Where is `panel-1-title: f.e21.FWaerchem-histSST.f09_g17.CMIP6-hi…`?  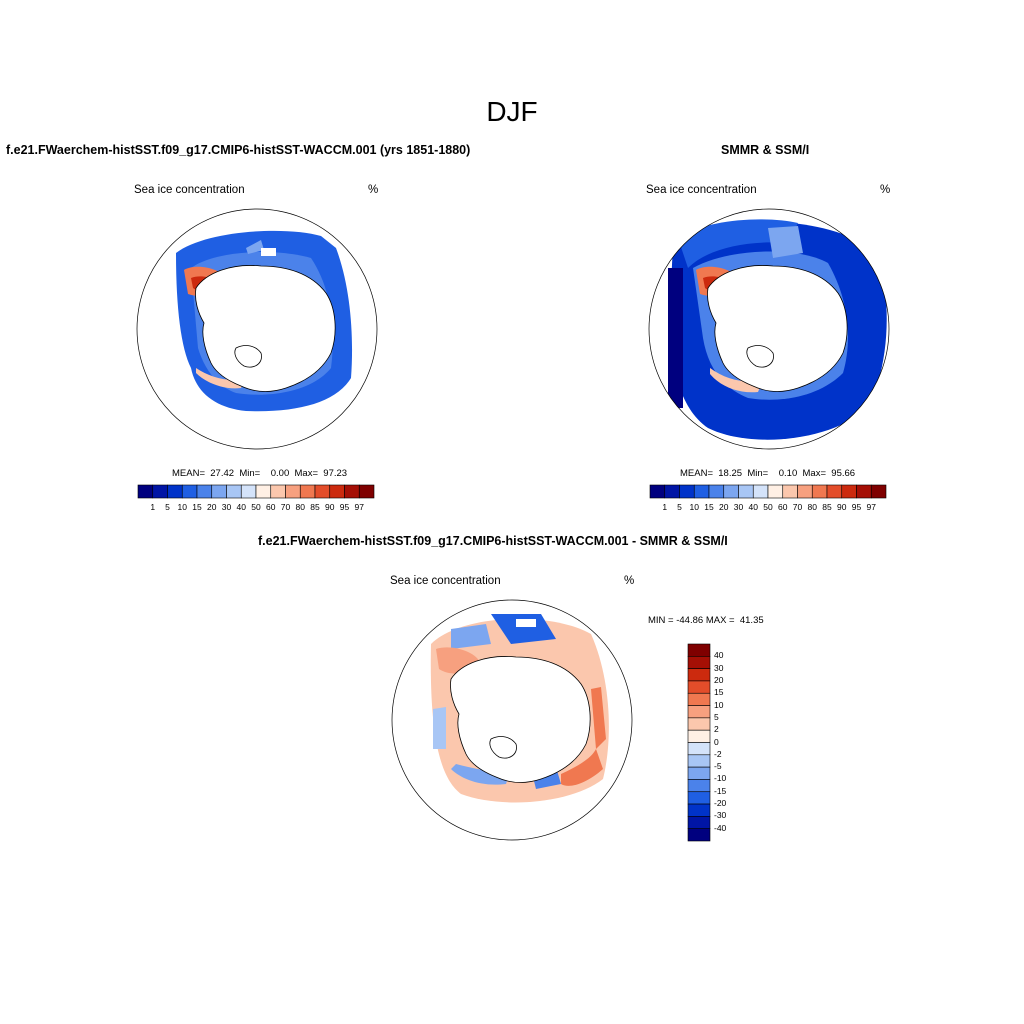 panel-1-title: f.e21.FWaerchem-histSST.f09_g17.CMIP6-hi… is located at coordinates (238, 150).